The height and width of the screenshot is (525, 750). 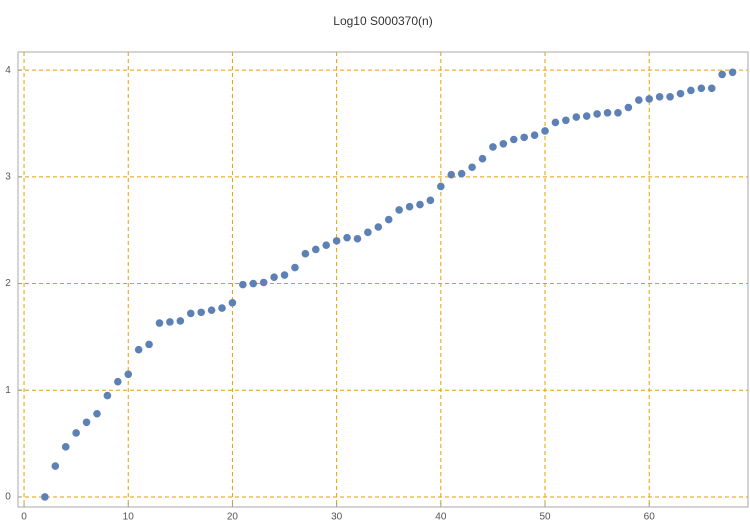 What do you see at coordinates (233, 517) in the screenshot?
I see `x-tick-label: 20` at bounding box center [233, 517].